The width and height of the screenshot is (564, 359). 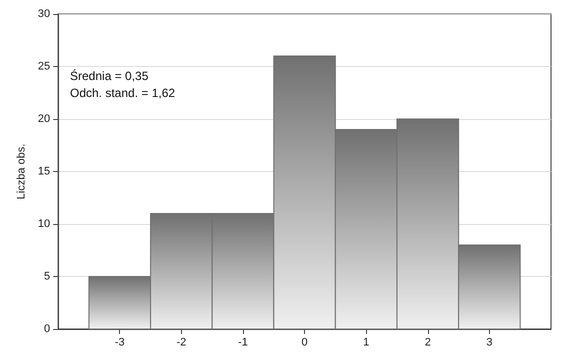 I want to click on x-tick-label: 3, so click(x=489, y=342).